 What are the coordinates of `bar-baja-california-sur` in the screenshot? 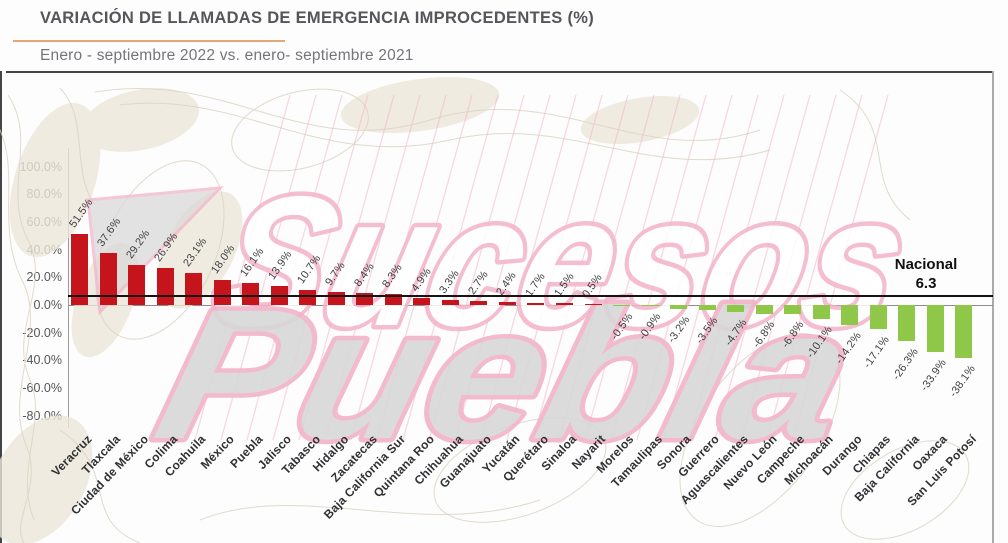 It's located at (393, 299).